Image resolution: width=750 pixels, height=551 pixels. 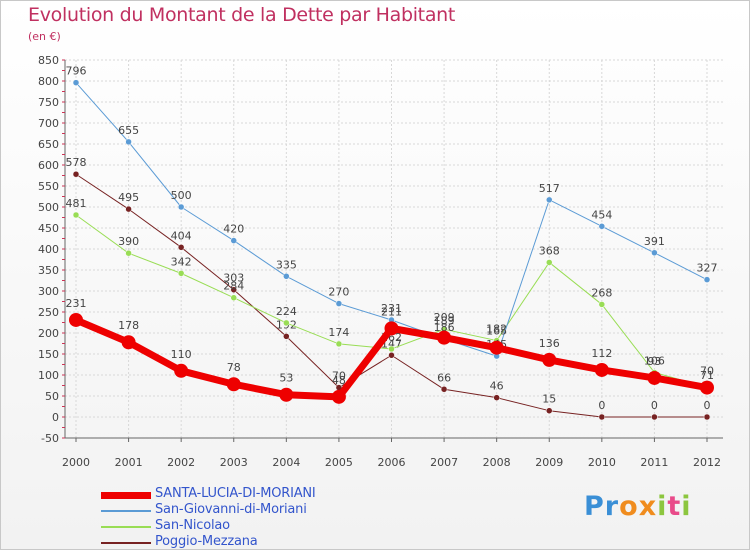 What do you see at coordinates (48, 354) in the screenshot?
I see `y-tick-label: 150` at bounding box center [48, 354].